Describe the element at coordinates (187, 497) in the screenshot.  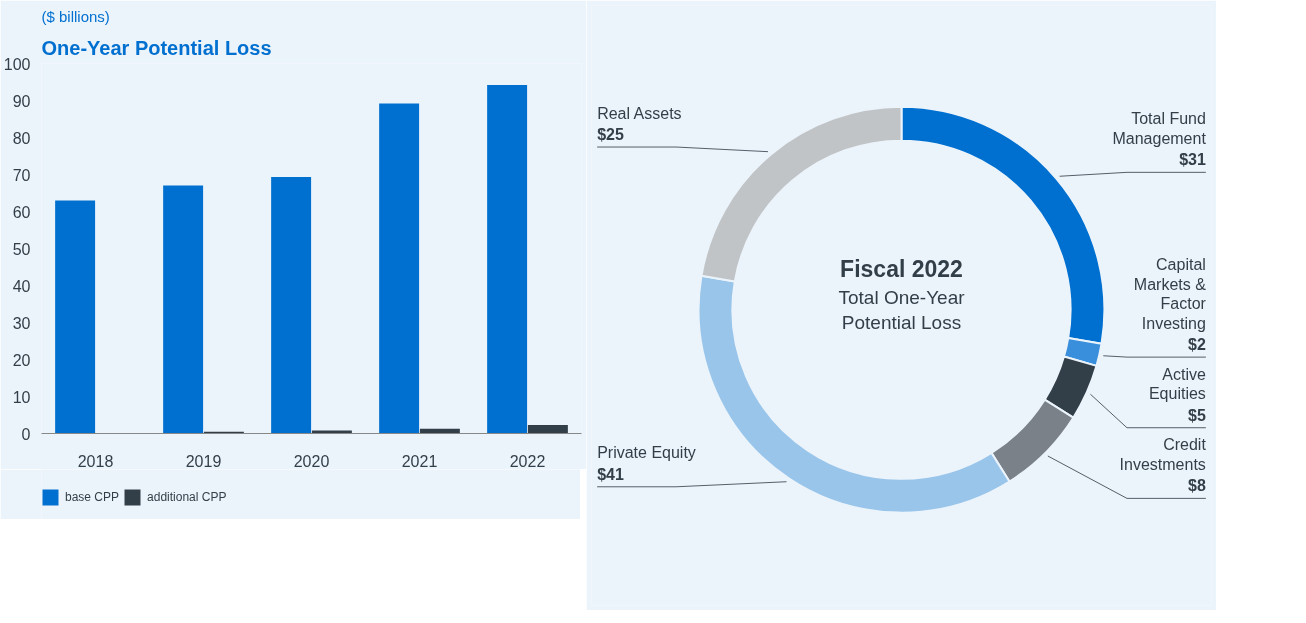
I see `legend-label: additional CPP` at that location.